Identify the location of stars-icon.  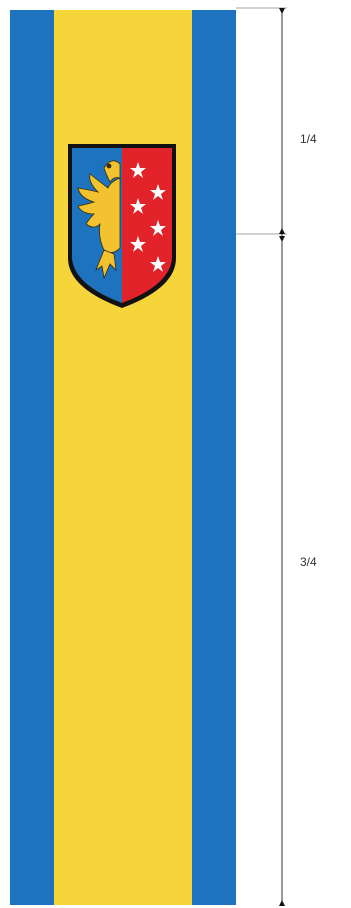
(148, 217).